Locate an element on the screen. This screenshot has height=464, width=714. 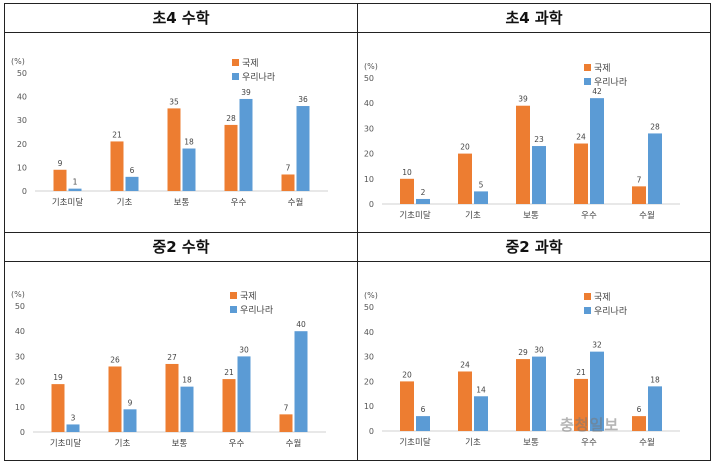
data-label: 2 is located at coordinates (423, 192).